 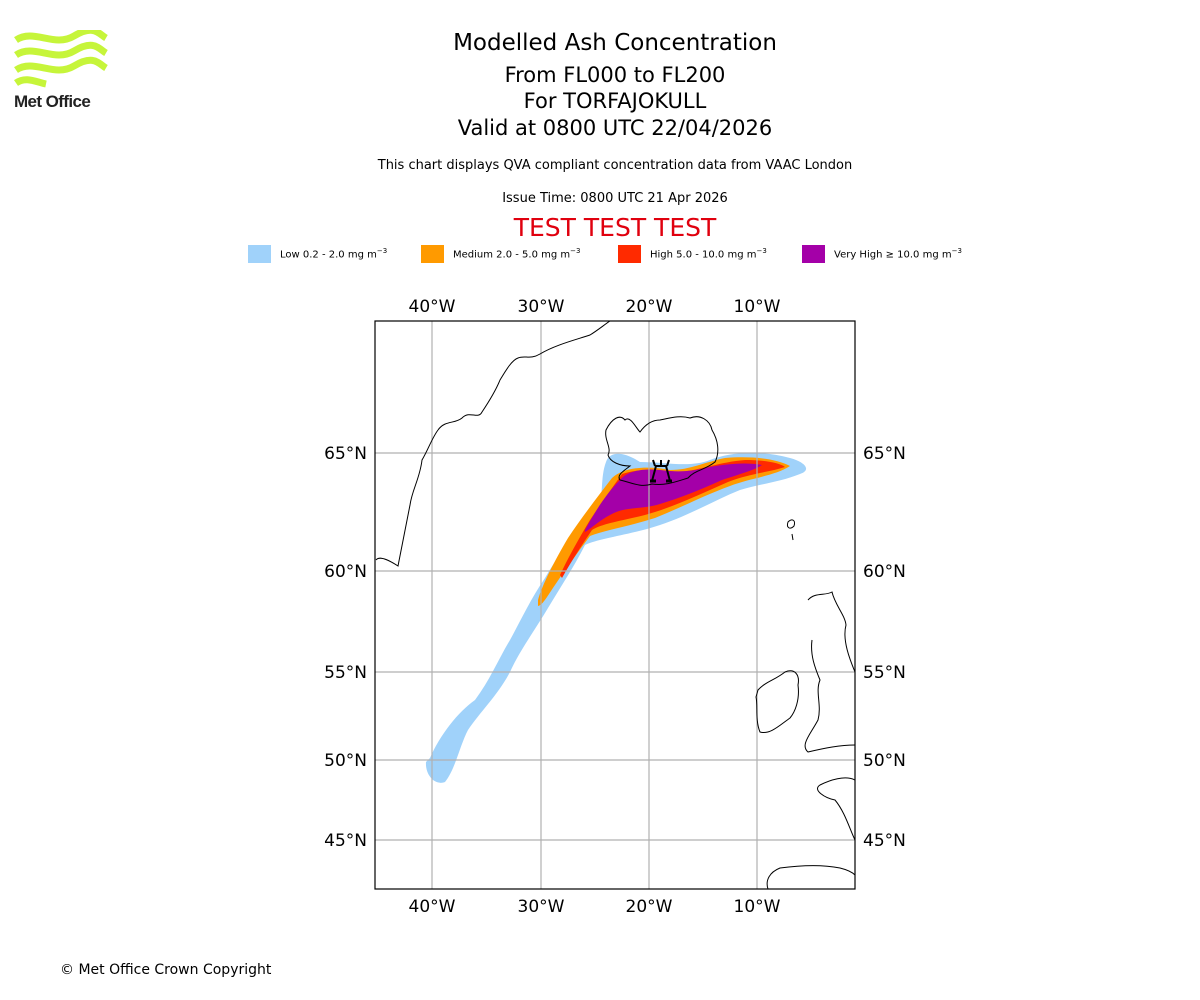 What do you see at coordinates (328, 255) in the screenshot?
I see `legend-label-low: Low 0.2 - 2.0 mg m` at bounding box center [328, 255].